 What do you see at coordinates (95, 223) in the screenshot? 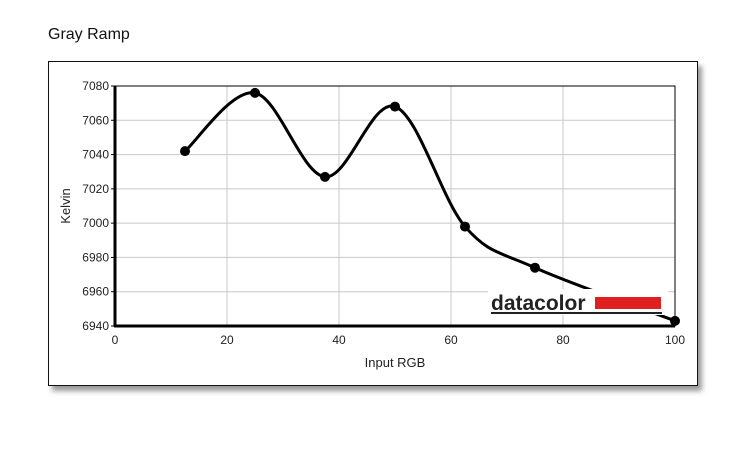
I see `y-tick-label: 7000` at bounding box center [95, 223].